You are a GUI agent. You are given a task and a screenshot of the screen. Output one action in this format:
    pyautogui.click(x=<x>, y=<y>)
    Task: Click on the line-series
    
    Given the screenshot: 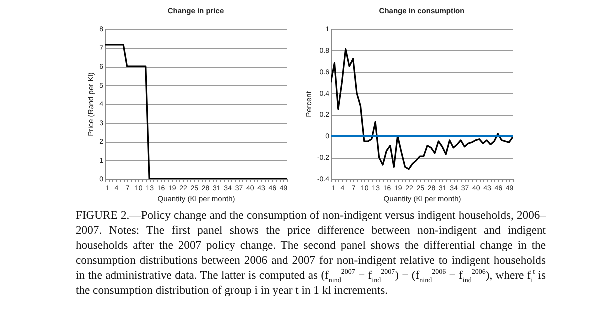 What is the action you would take?
    pyautogui.click(x=422, y=109)
    